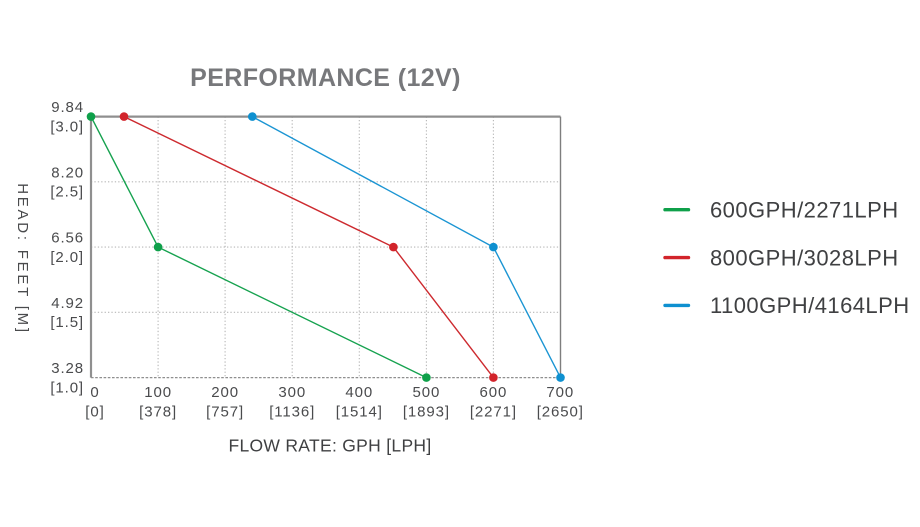 This screenshot has width=920, height=527. Describe the element at coordinates (325, 78) in the screenshot. I see `svg-text: PERFORMANCE (12V)` at that location.